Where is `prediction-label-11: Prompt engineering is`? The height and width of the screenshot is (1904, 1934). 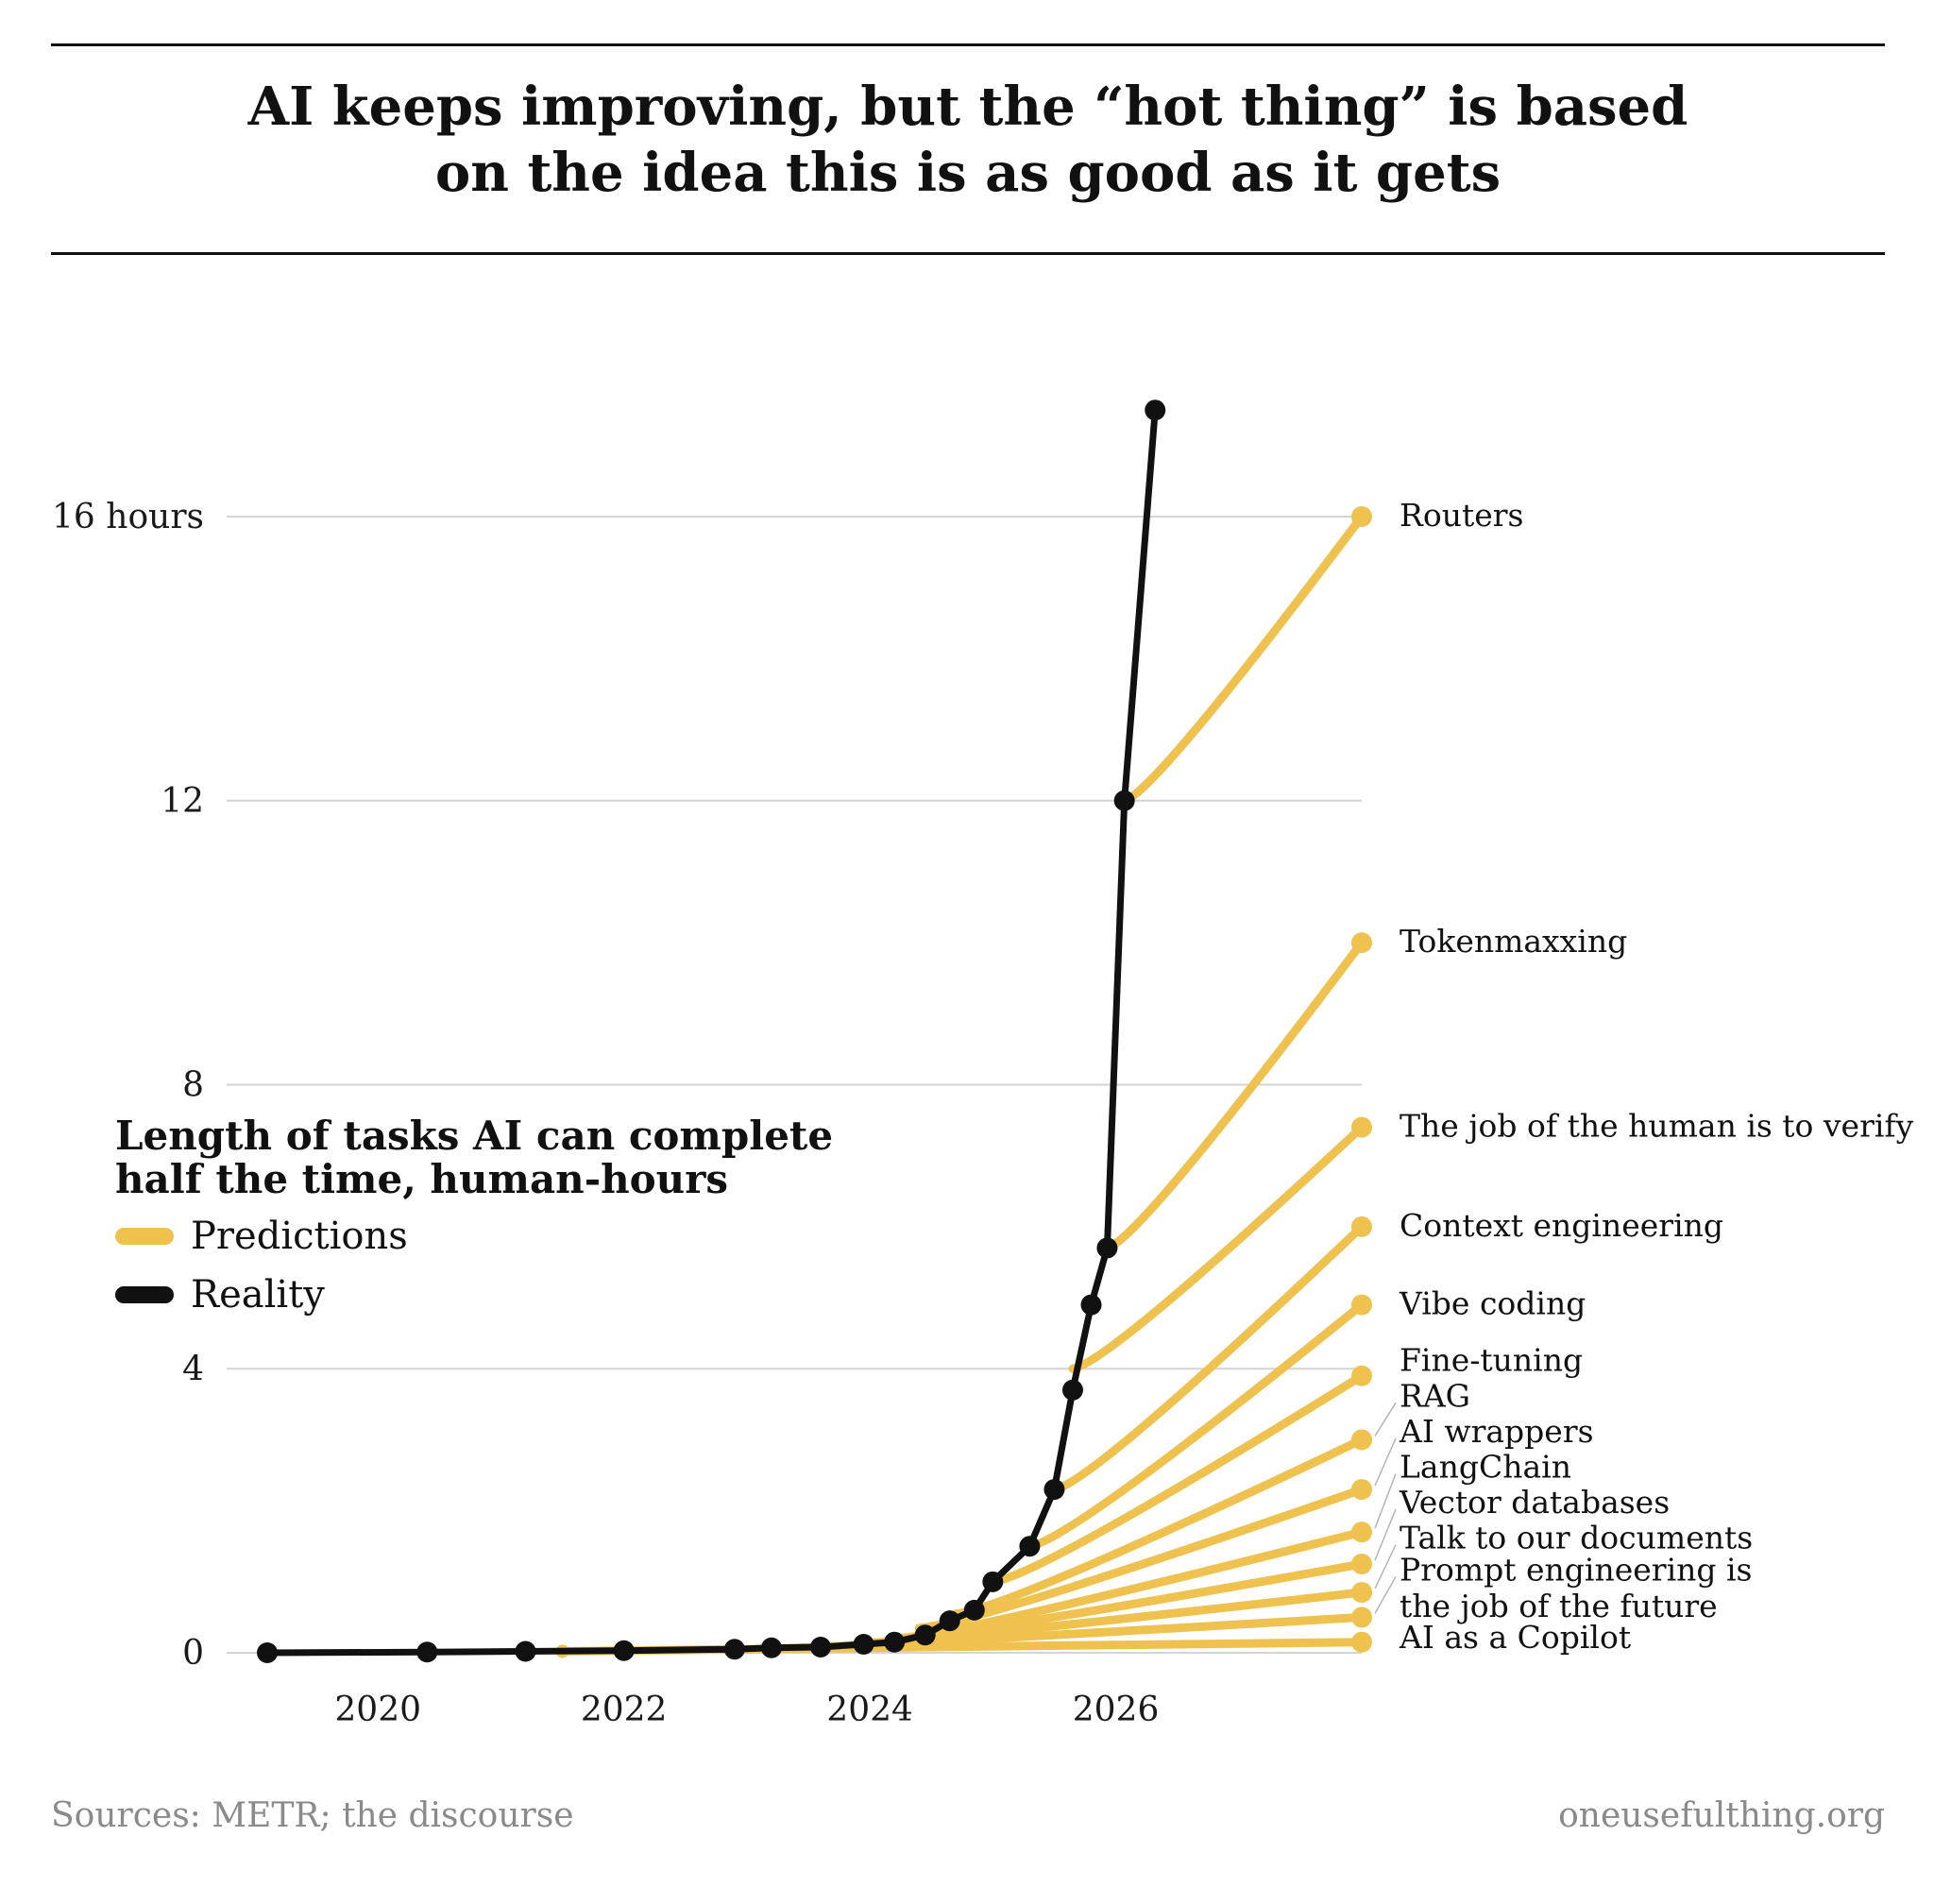 prediction-label-11: Prompt engineering is is located at coordinates (1576, 1570).